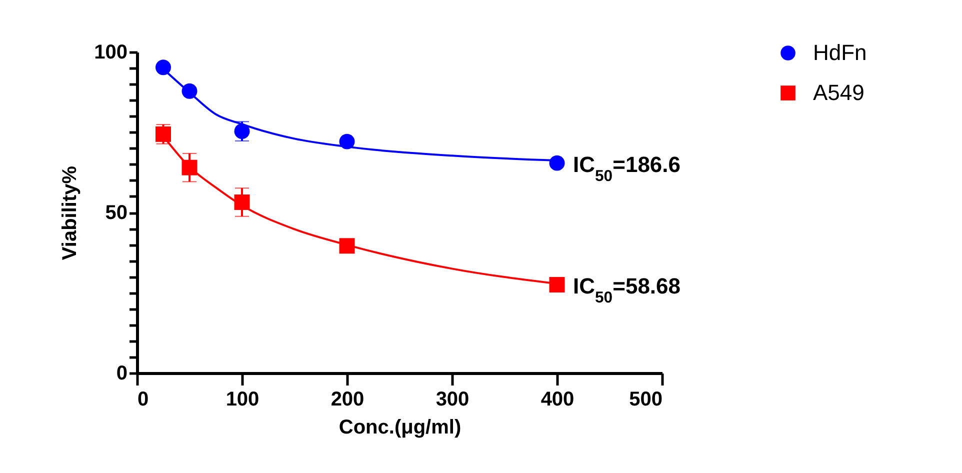 The image size is (962, 473). Describe the element at coordinates (347, 399) in the screenshot. I see `x-tick-label: 200` at that location.